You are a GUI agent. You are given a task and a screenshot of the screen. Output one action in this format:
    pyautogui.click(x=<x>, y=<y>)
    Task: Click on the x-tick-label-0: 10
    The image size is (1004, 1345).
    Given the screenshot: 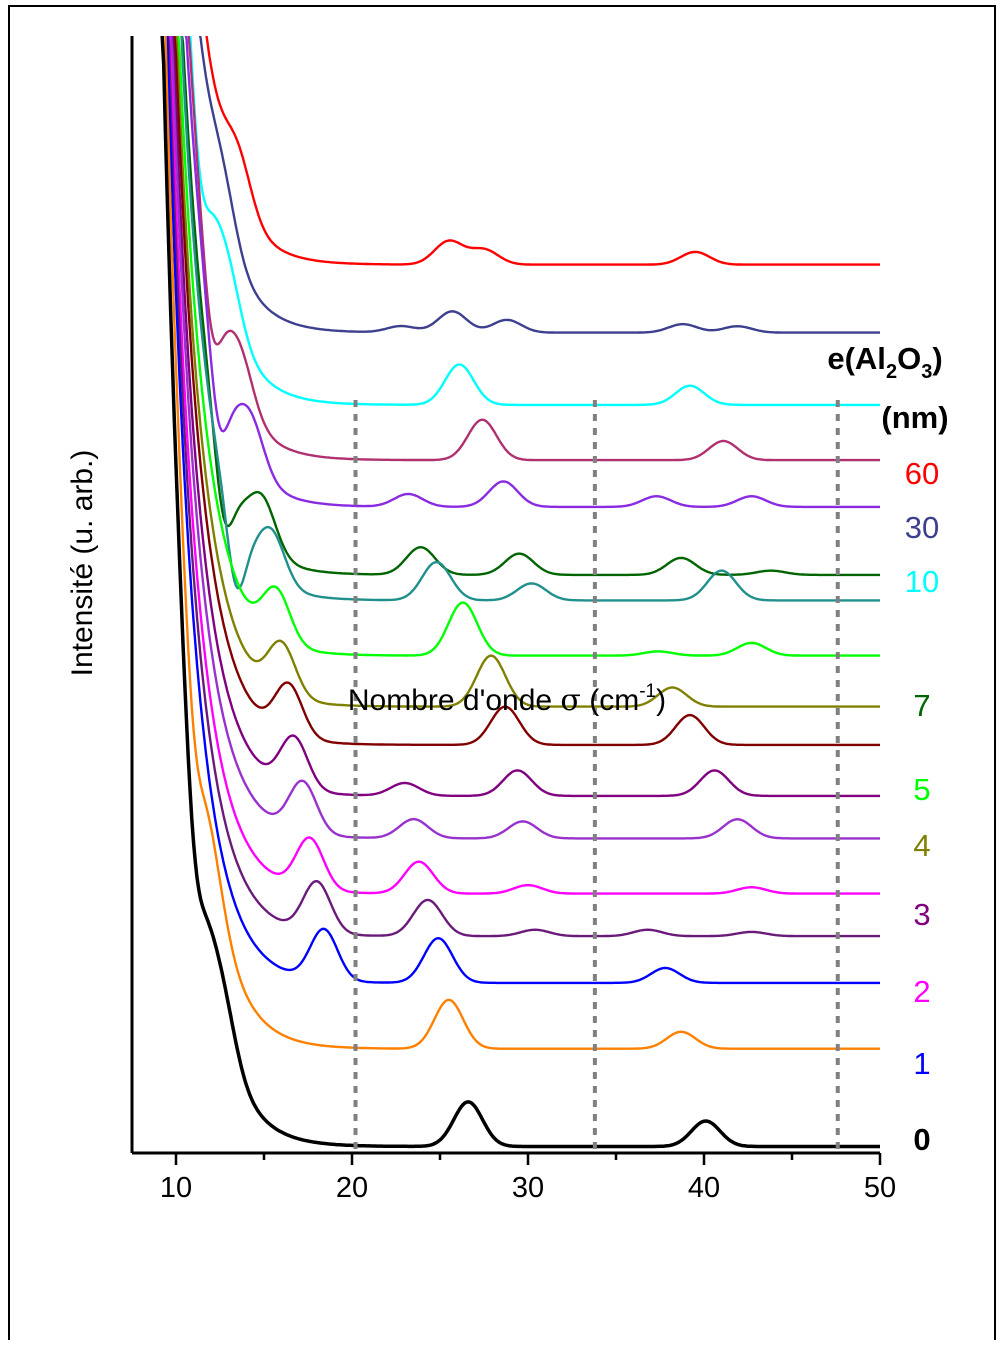 What is the action you would take?
    pyautogui.click(x=176, y=1188)
    